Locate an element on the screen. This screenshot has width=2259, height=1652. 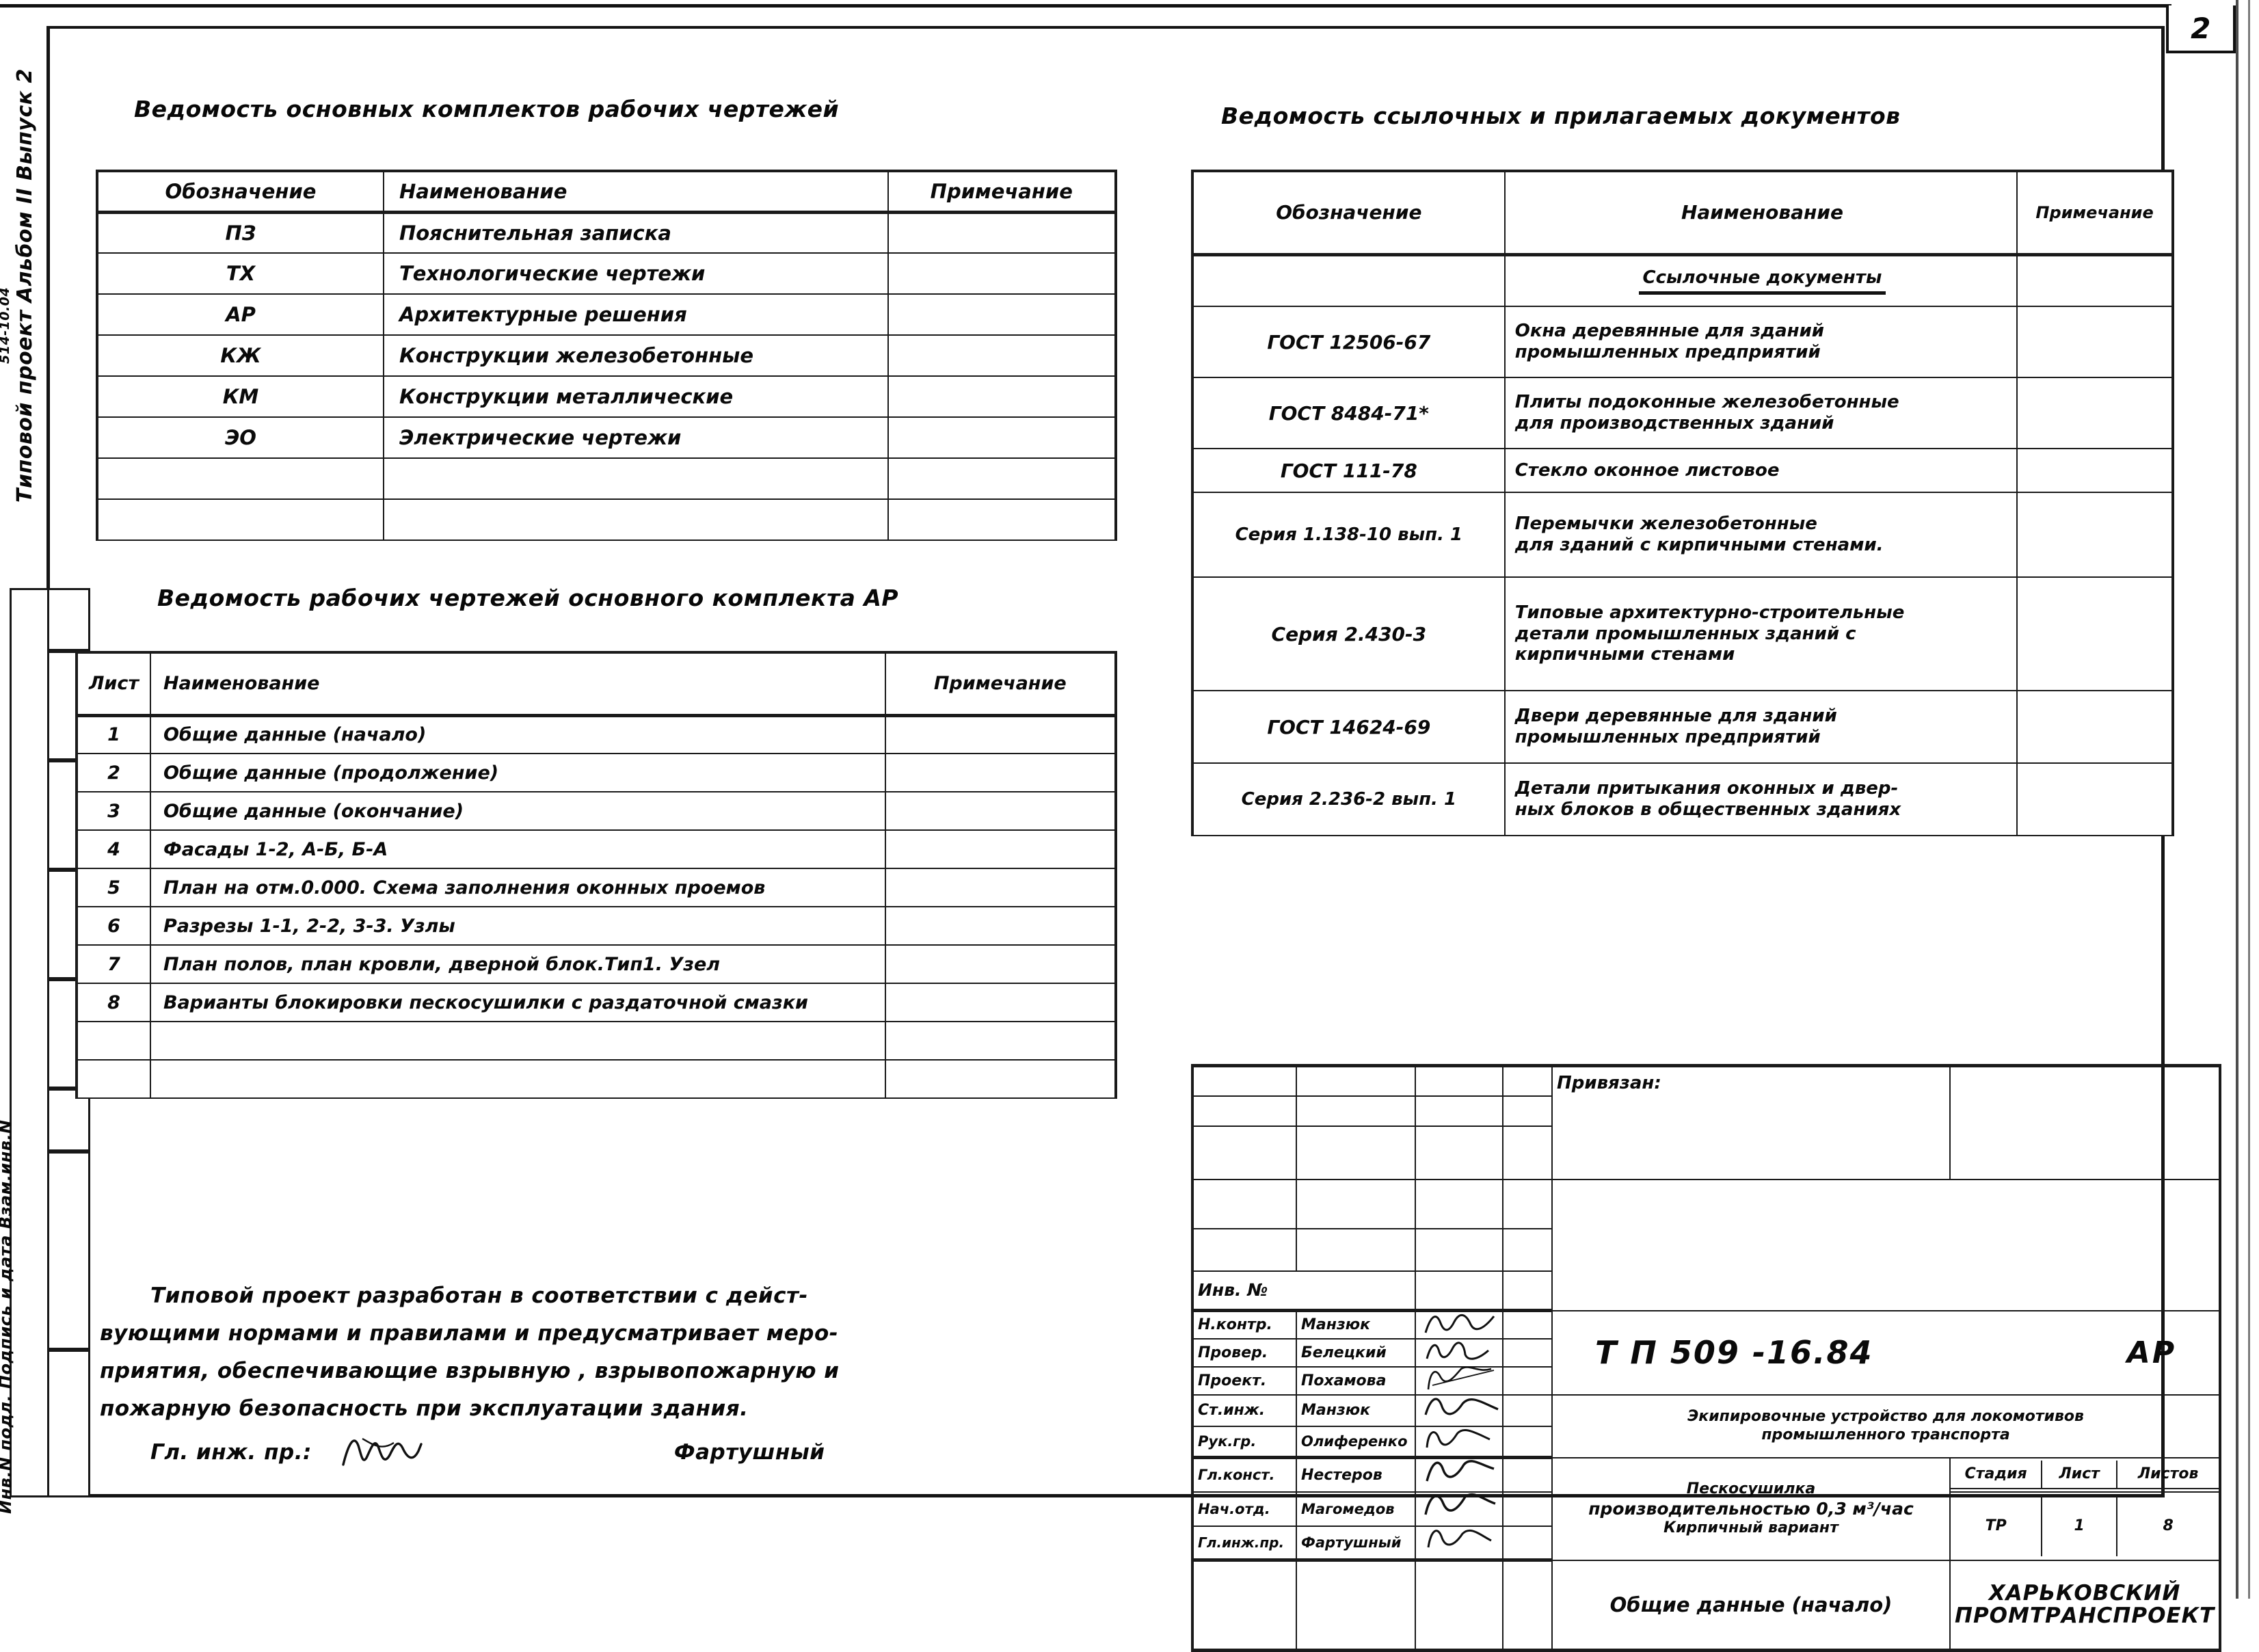
stage-value-row: ТР 1 8 is located at coordinates (2085, 1525).